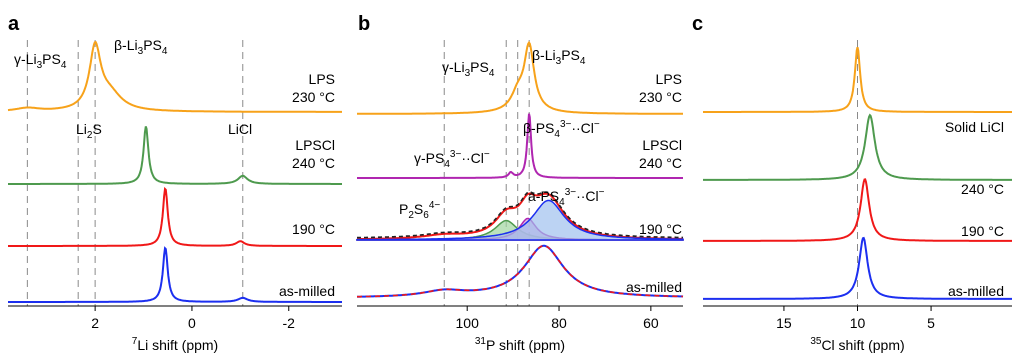  I want to click on peak-annotation: LiCl, so click(240, 129).